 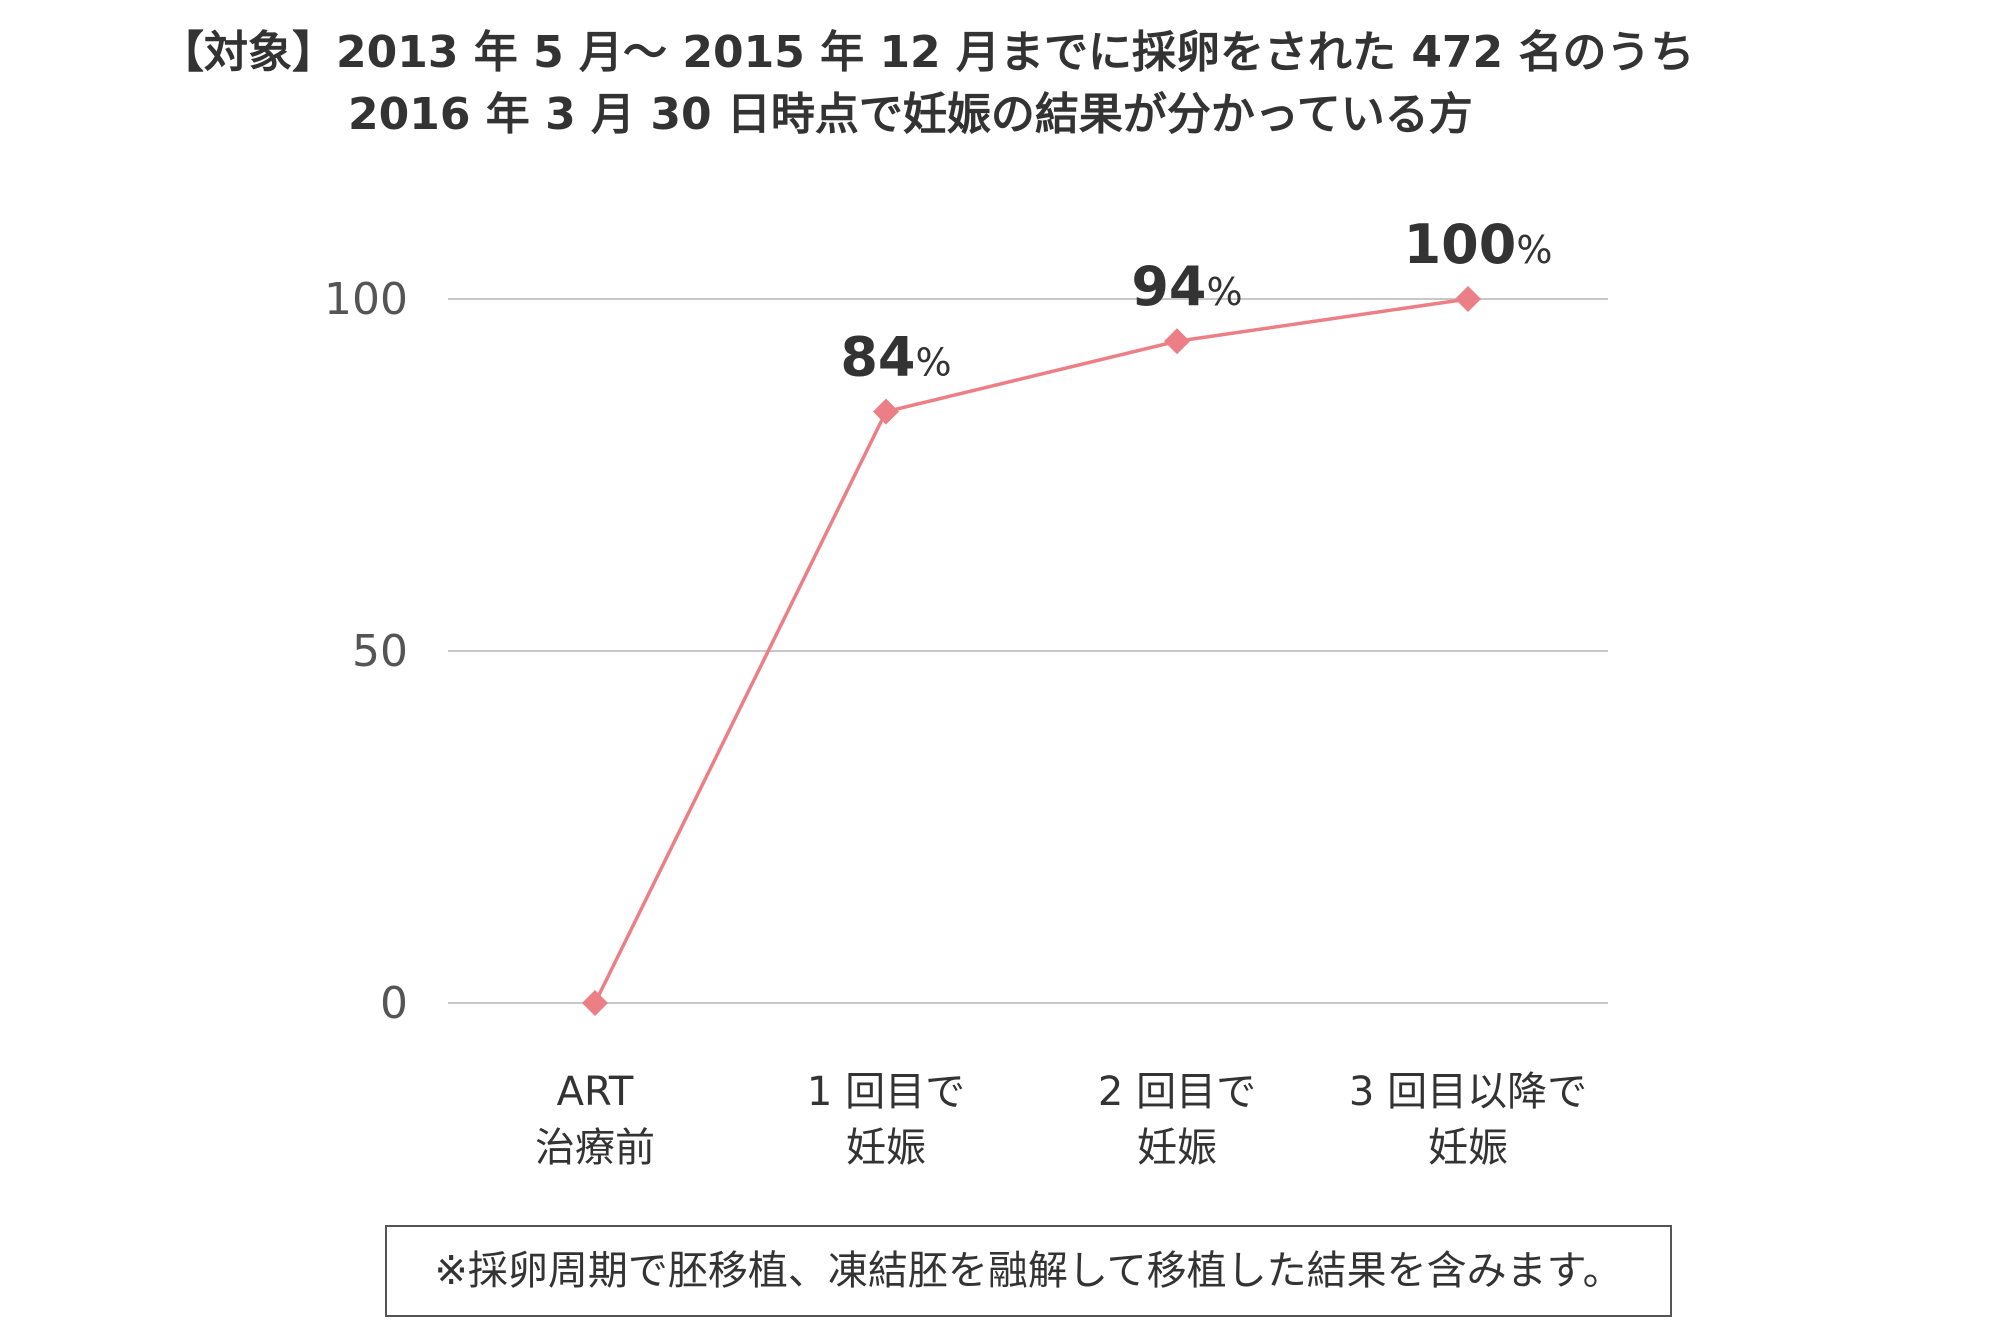 I want to click on data-label-2: 94%, so click(x=1186, y=286).